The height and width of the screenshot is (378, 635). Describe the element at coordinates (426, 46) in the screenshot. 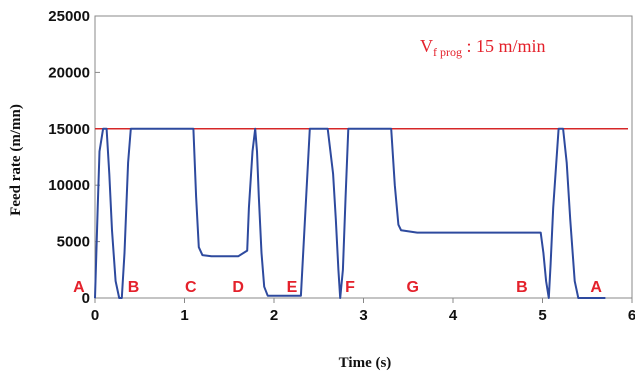

I see `annotation-symbol: V` at that location.